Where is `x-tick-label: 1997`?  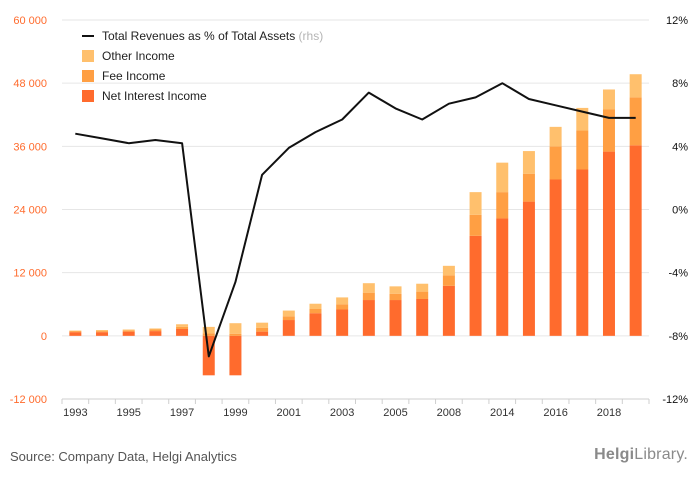
x-tick-label: 1997 is located at coordinates (182, 413).